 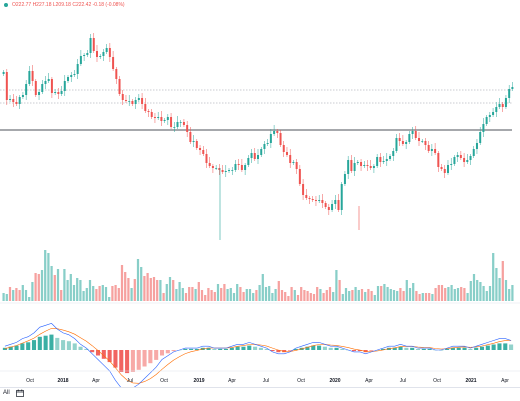 What do you see at coordinates (96, 381) in the screenshot?
I see `x-axis-tick-label: Apr` at bounding box center [96, 381].